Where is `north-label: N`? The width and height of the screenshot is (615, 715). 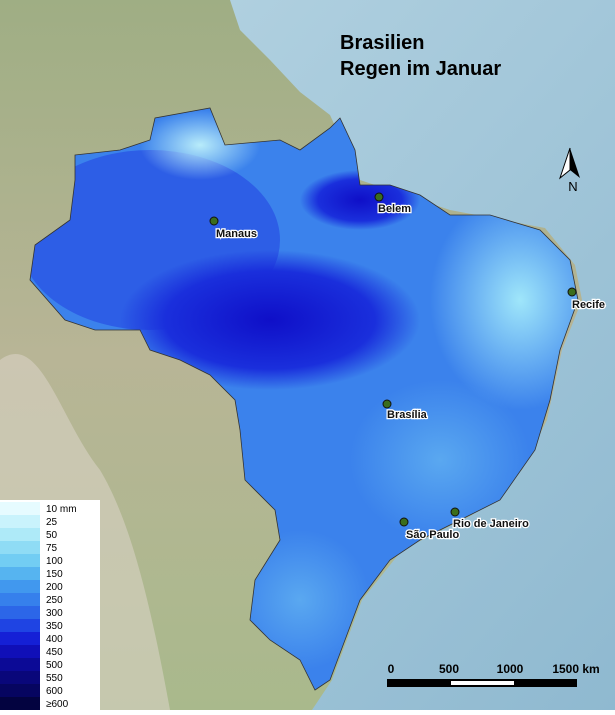 north-label: N is located at coordinates (572, 186).